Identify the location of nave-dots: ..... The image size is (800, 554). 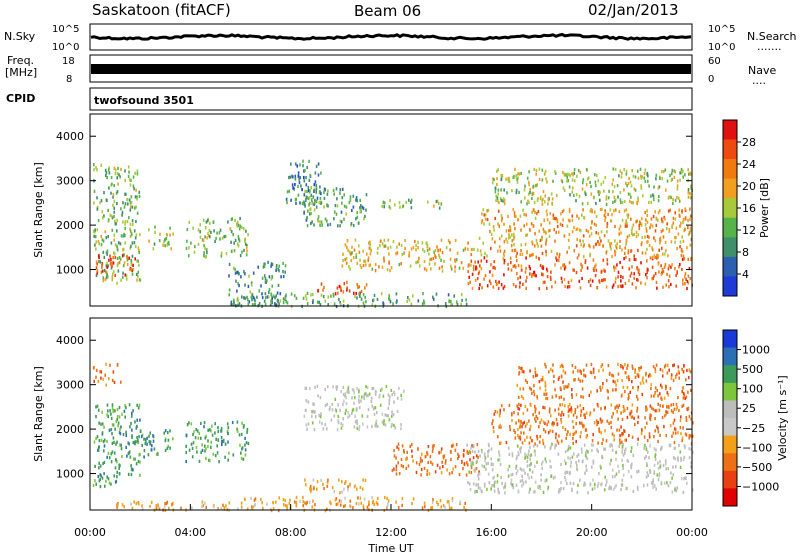
(759, 80).